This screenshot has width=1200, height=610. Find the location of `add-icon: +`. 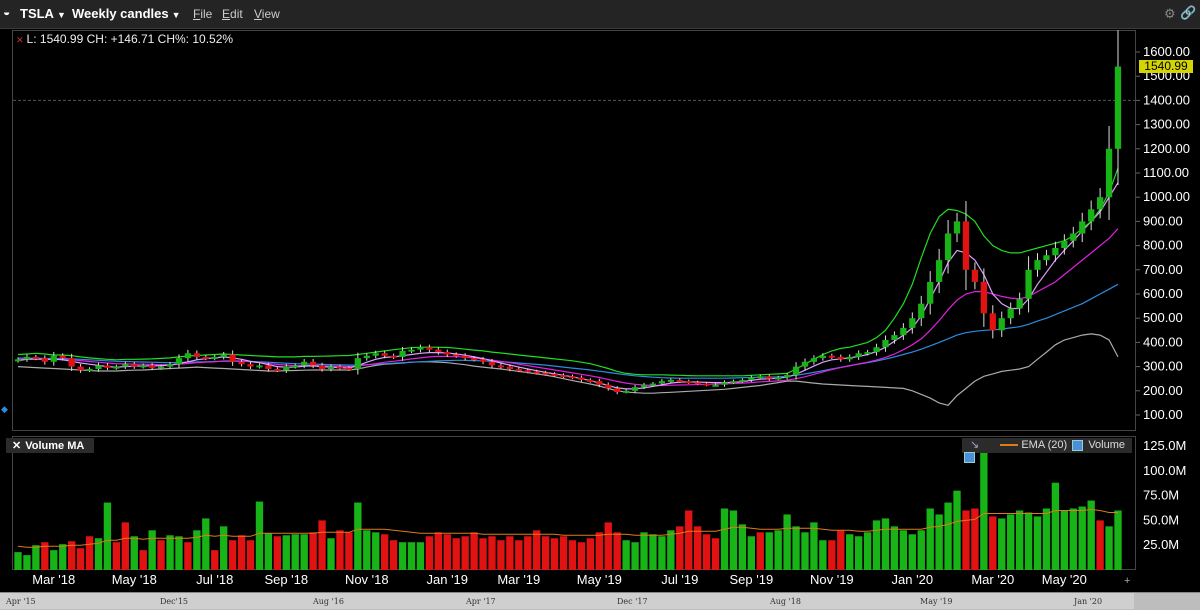

add-icon: + is located at coordinates (1127, 581).